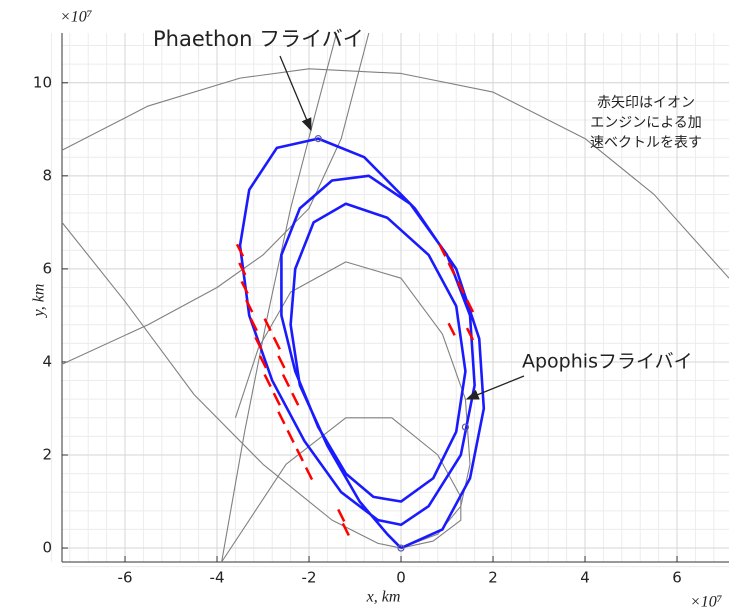 This screenshot has height=611, width=729. What do you see at coordinates (47, 548) in the screenshot?
I see `y-tick-label: 0` at bounding box center [47, 548].